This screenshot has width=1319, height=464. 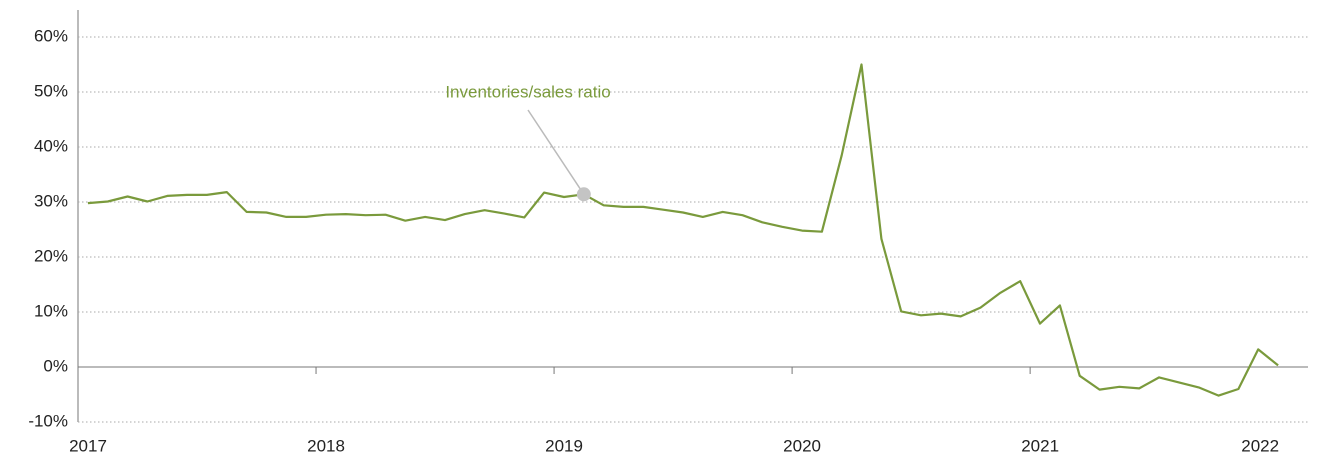 I want to click on annotation: Inventories/sales ratio, so click(x=527, y=91).